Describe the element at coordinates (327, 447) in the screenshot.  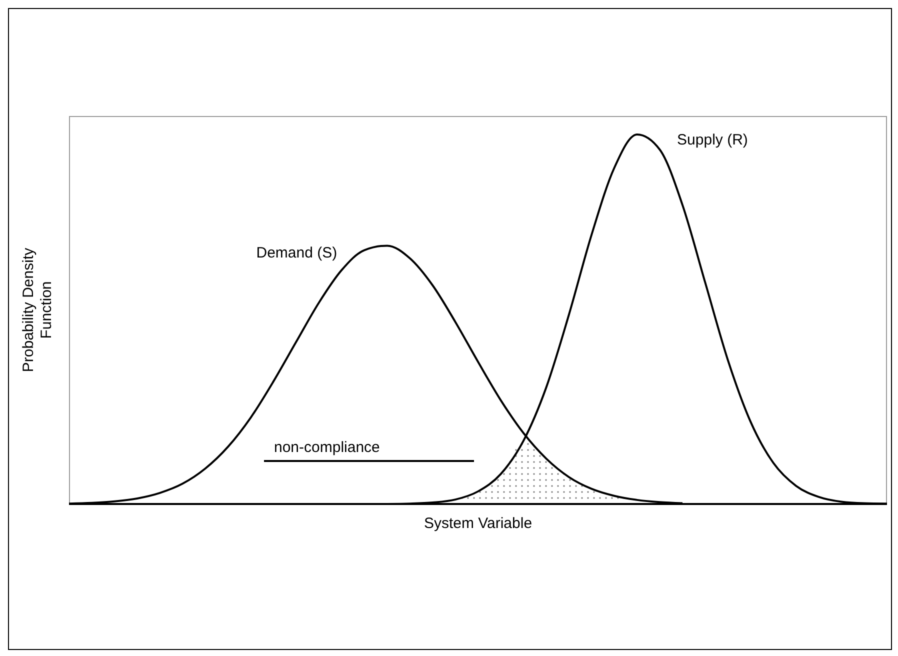
I see `annotation: non-compliance` at that location.